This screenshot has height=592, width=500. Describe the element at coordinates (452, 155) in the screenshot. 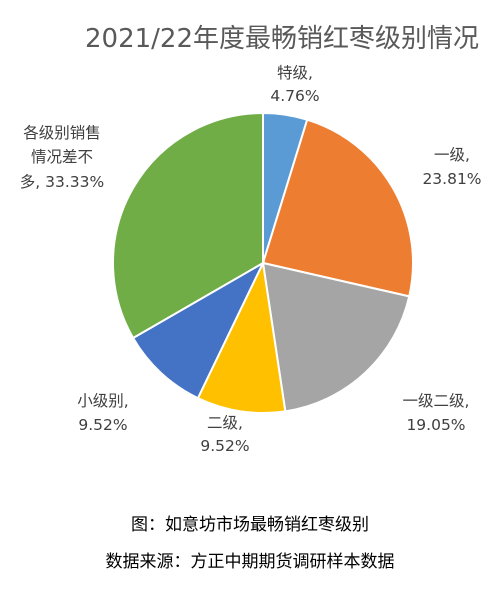

I see `slice-label-1-name: 一级,` at that location.